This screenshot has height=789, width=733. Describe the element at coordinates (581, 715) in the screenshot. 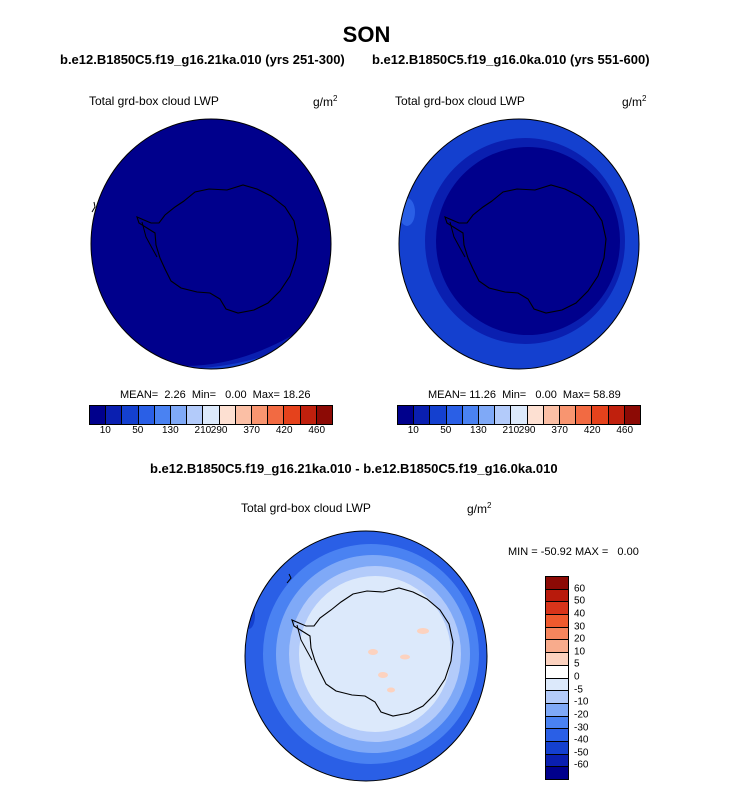

I see `difference-colorbar-tick-label: -20` at that location.